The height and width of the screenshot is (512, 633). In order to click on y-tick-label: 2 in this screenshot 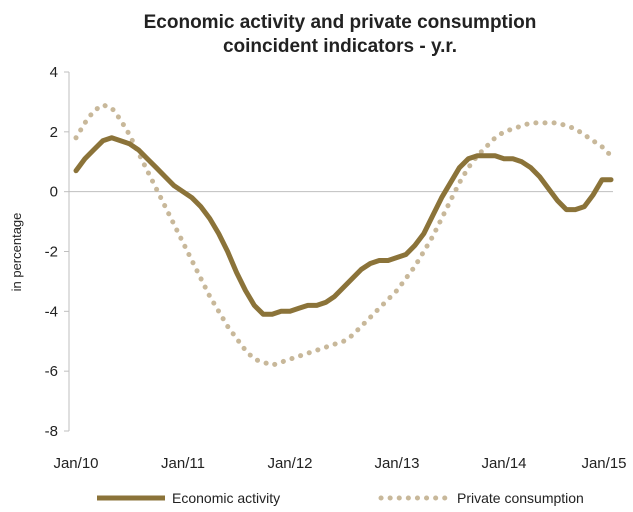, I will do `click(54, 132)`.